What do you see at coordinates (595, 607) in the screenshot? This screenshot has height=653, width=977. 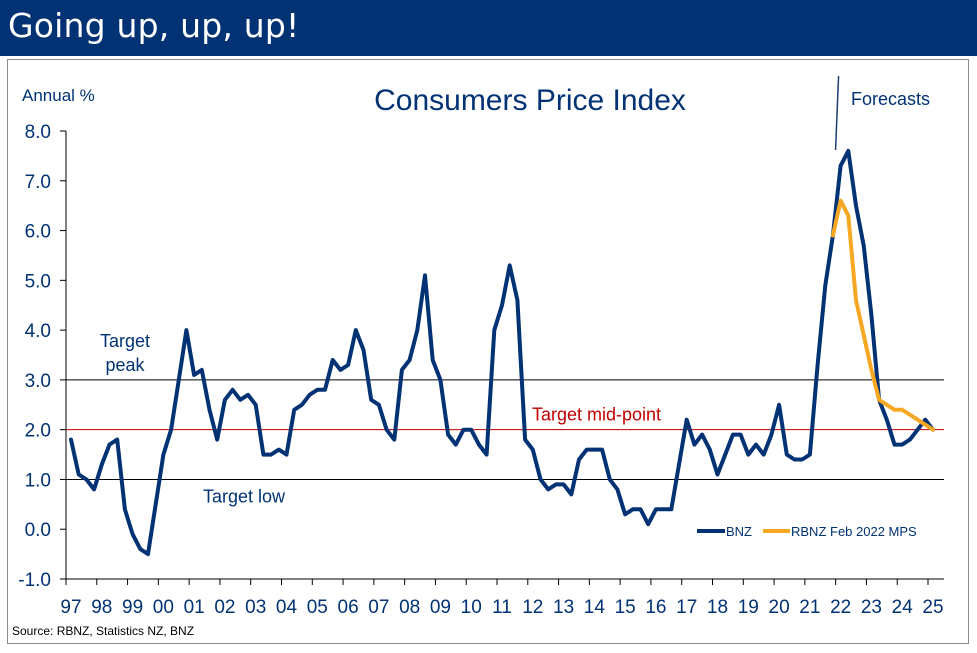 I see `x-tick-label: 14` at bounding box center [595, 607].